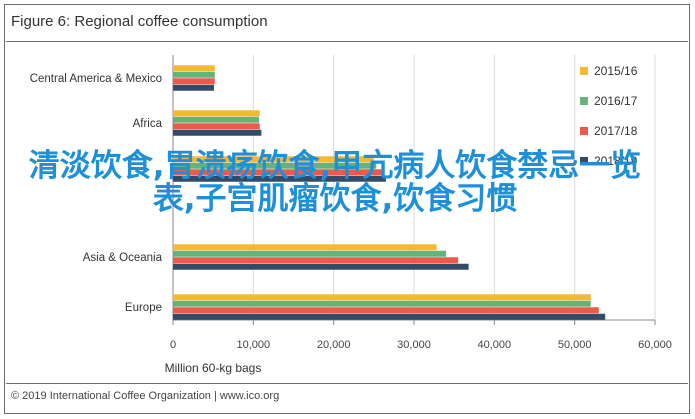 The width and height of the screenshot is (695, 419). I want to click on x-tick-label: 20,000, so click(334, 345).